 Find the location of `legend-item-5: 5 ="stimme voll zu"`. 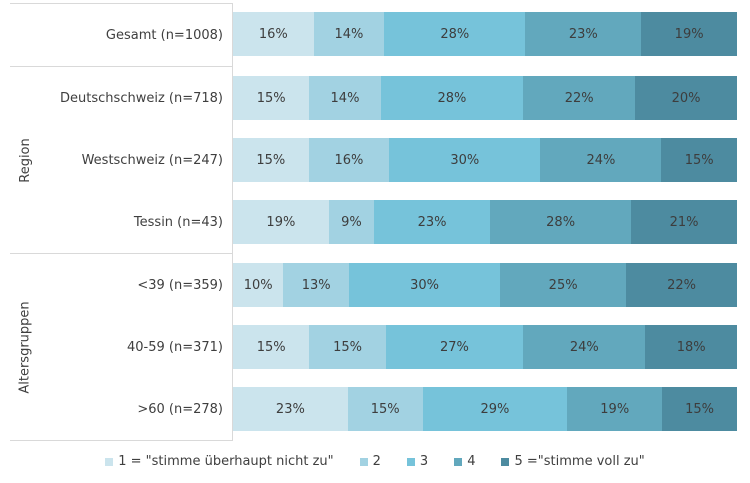

legend-item-5: 5 ="stimme voll zu" is located at coordinates (573, 461).